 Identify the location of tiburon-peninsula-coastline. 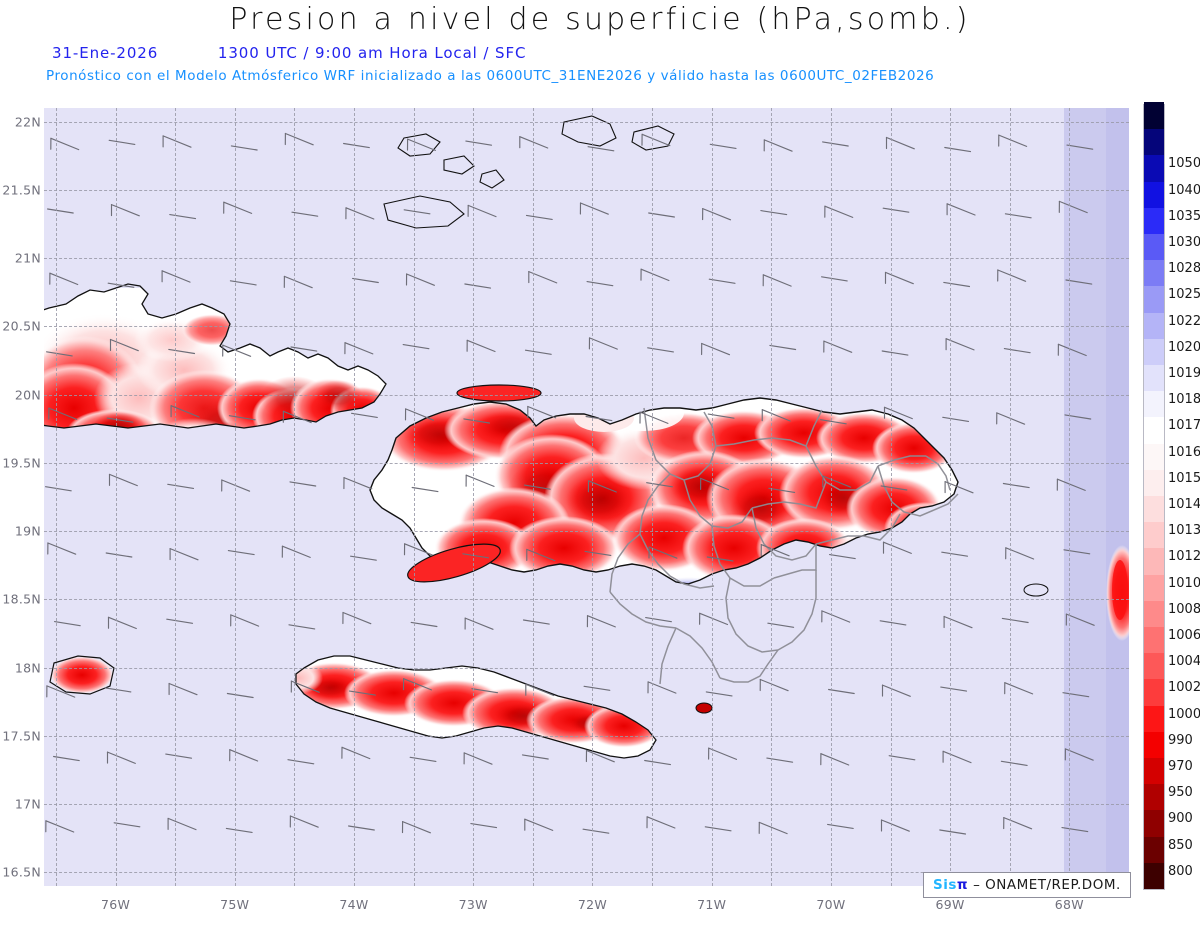
(476, 707).